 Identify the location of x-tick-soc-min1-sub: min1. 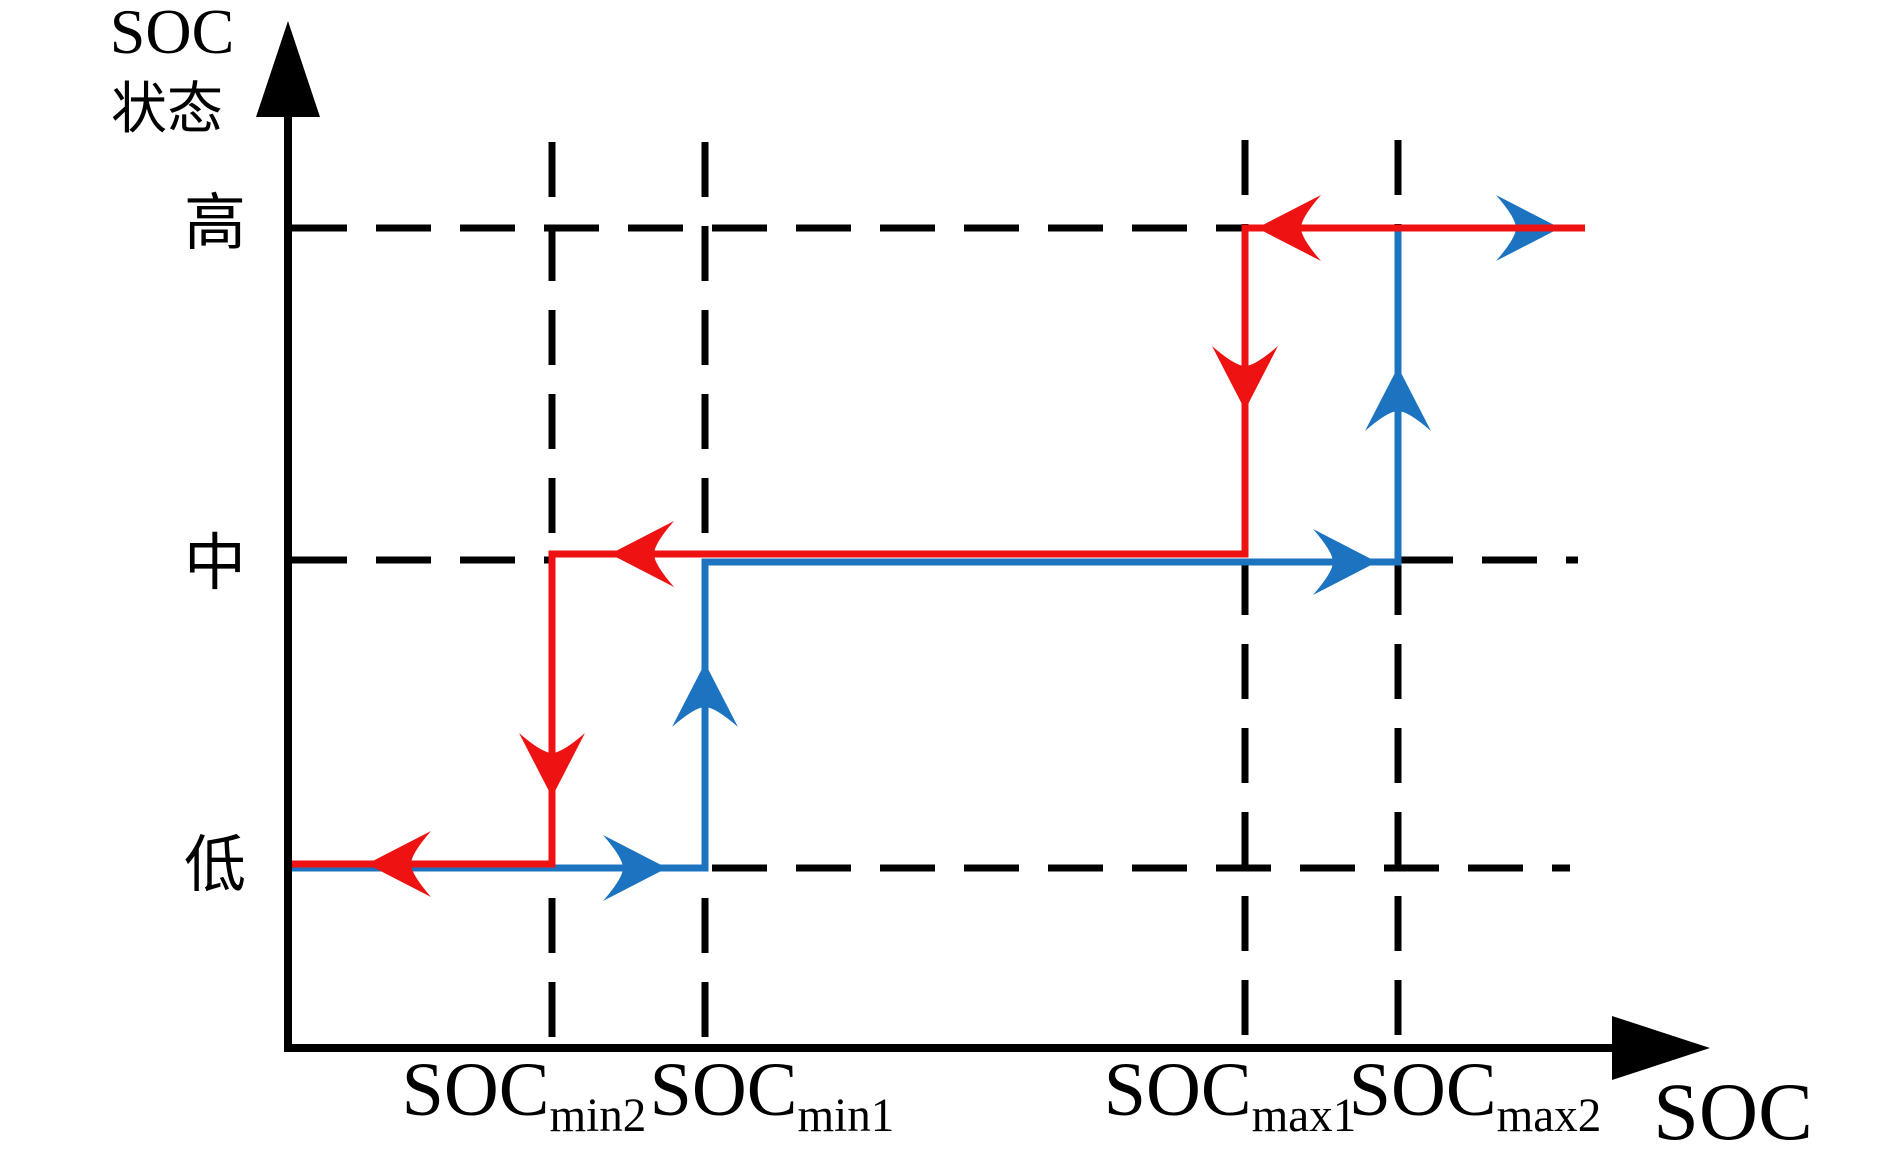
(846, 1116).